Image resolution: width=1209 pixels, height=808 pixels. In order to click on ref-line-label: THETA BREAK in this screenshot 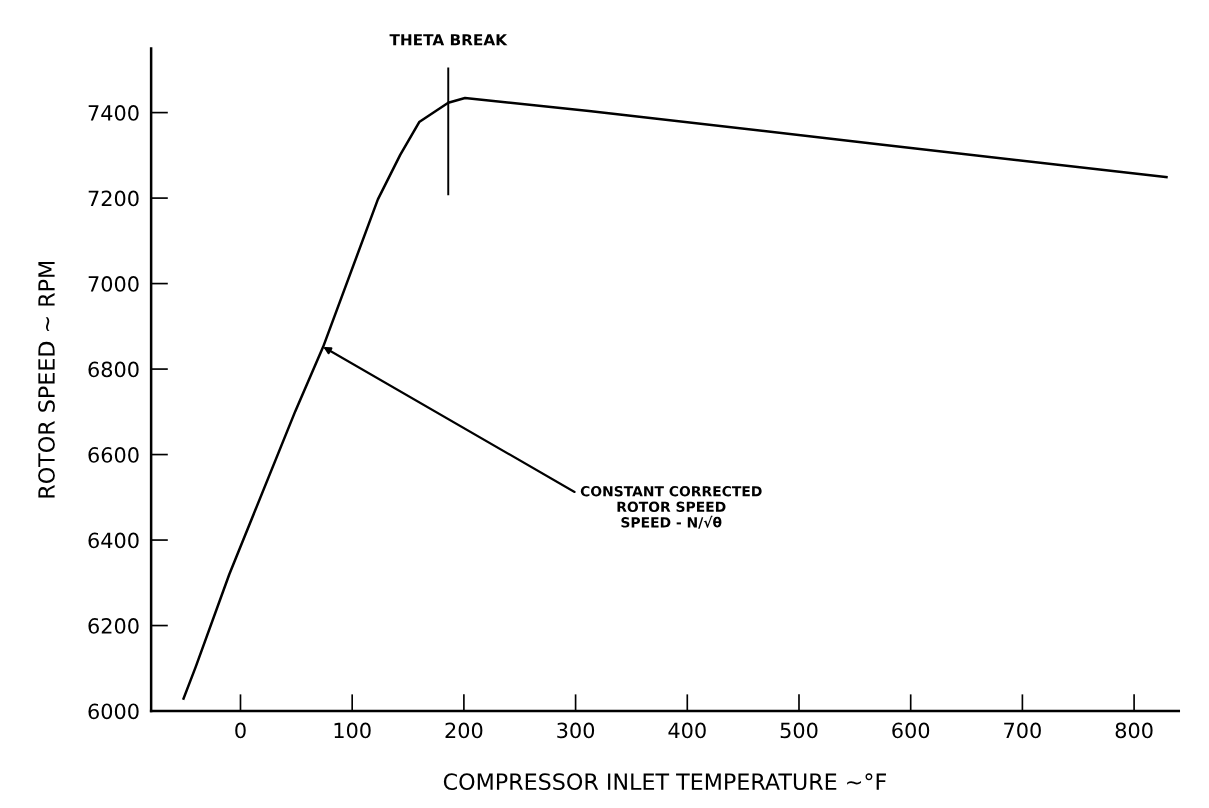, I will do `click(448, 40)`.